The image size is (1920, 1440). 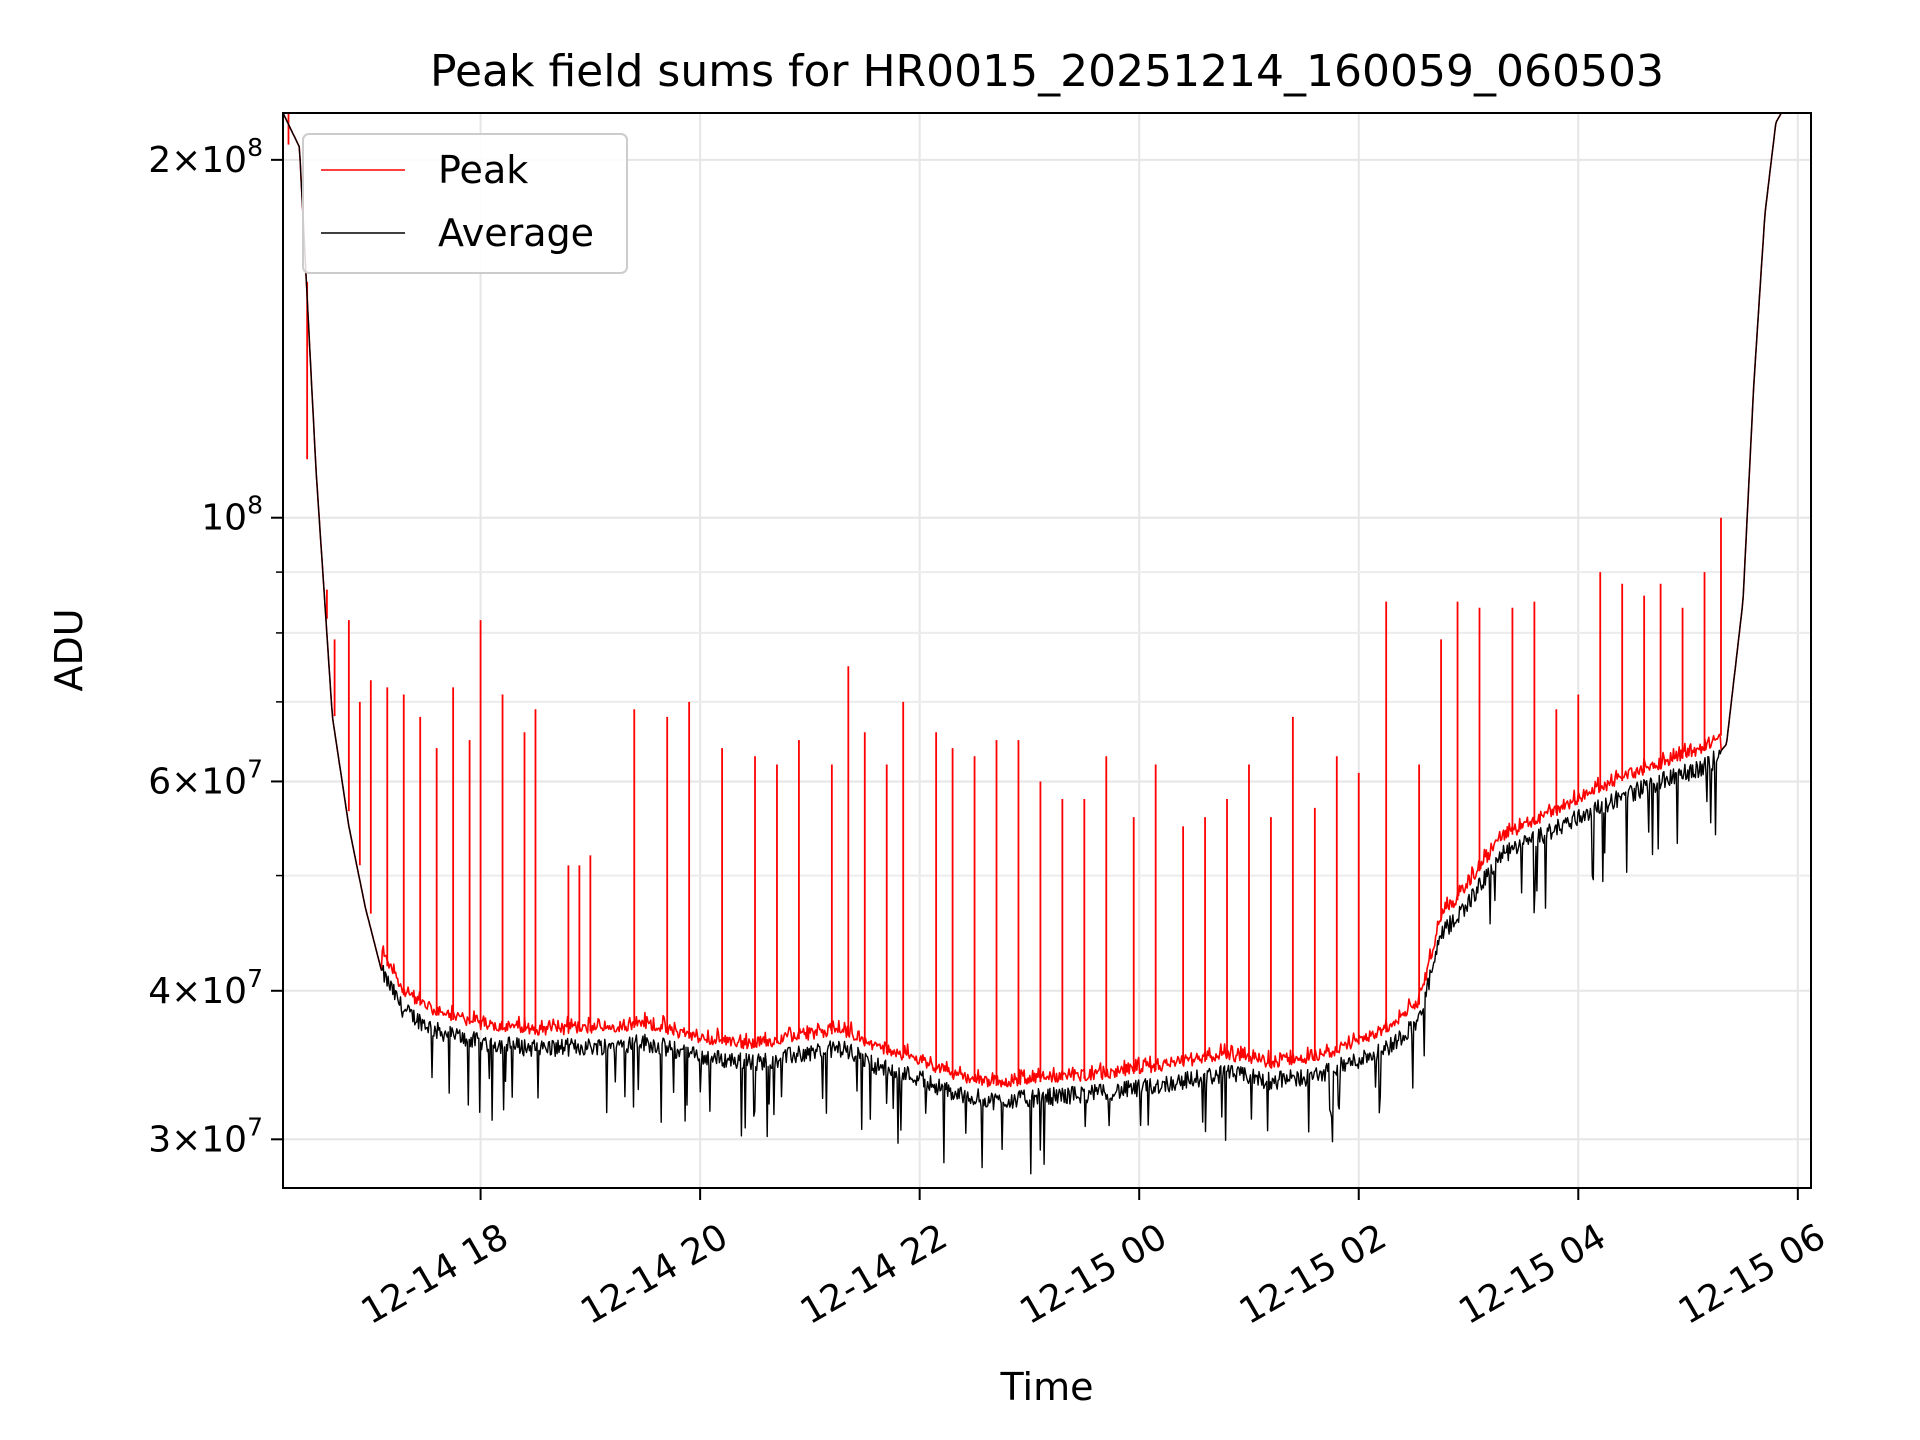 What do you see at coordinates (205, 988) in the screenshot?
I see `y-tick-label-1: 4×107` at bounding box center [205, 988].